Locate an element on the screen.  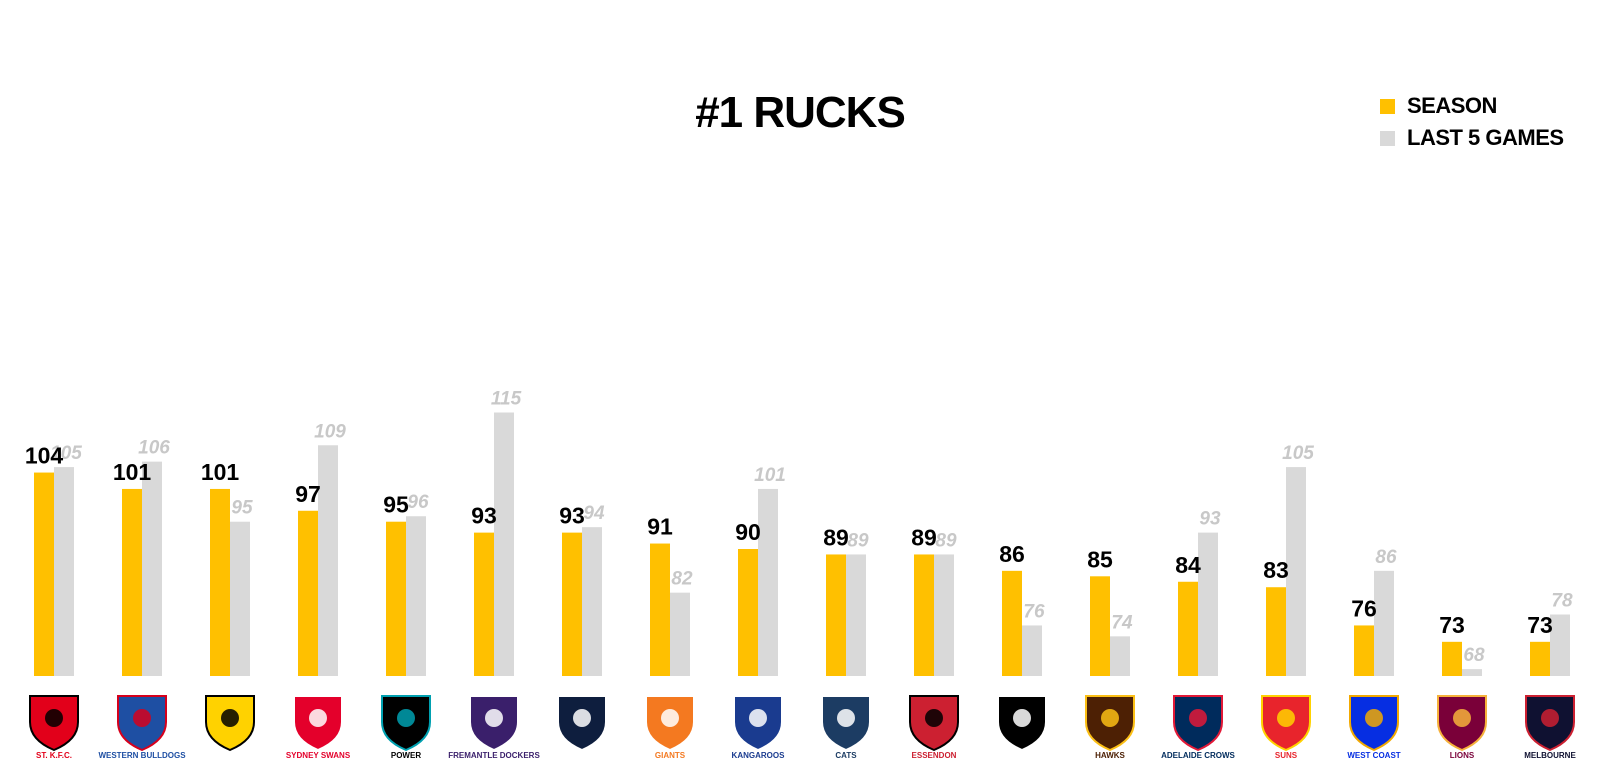
bar-last-5-games-north-melbourne-kangaroos is located at coordinates (768, 582).